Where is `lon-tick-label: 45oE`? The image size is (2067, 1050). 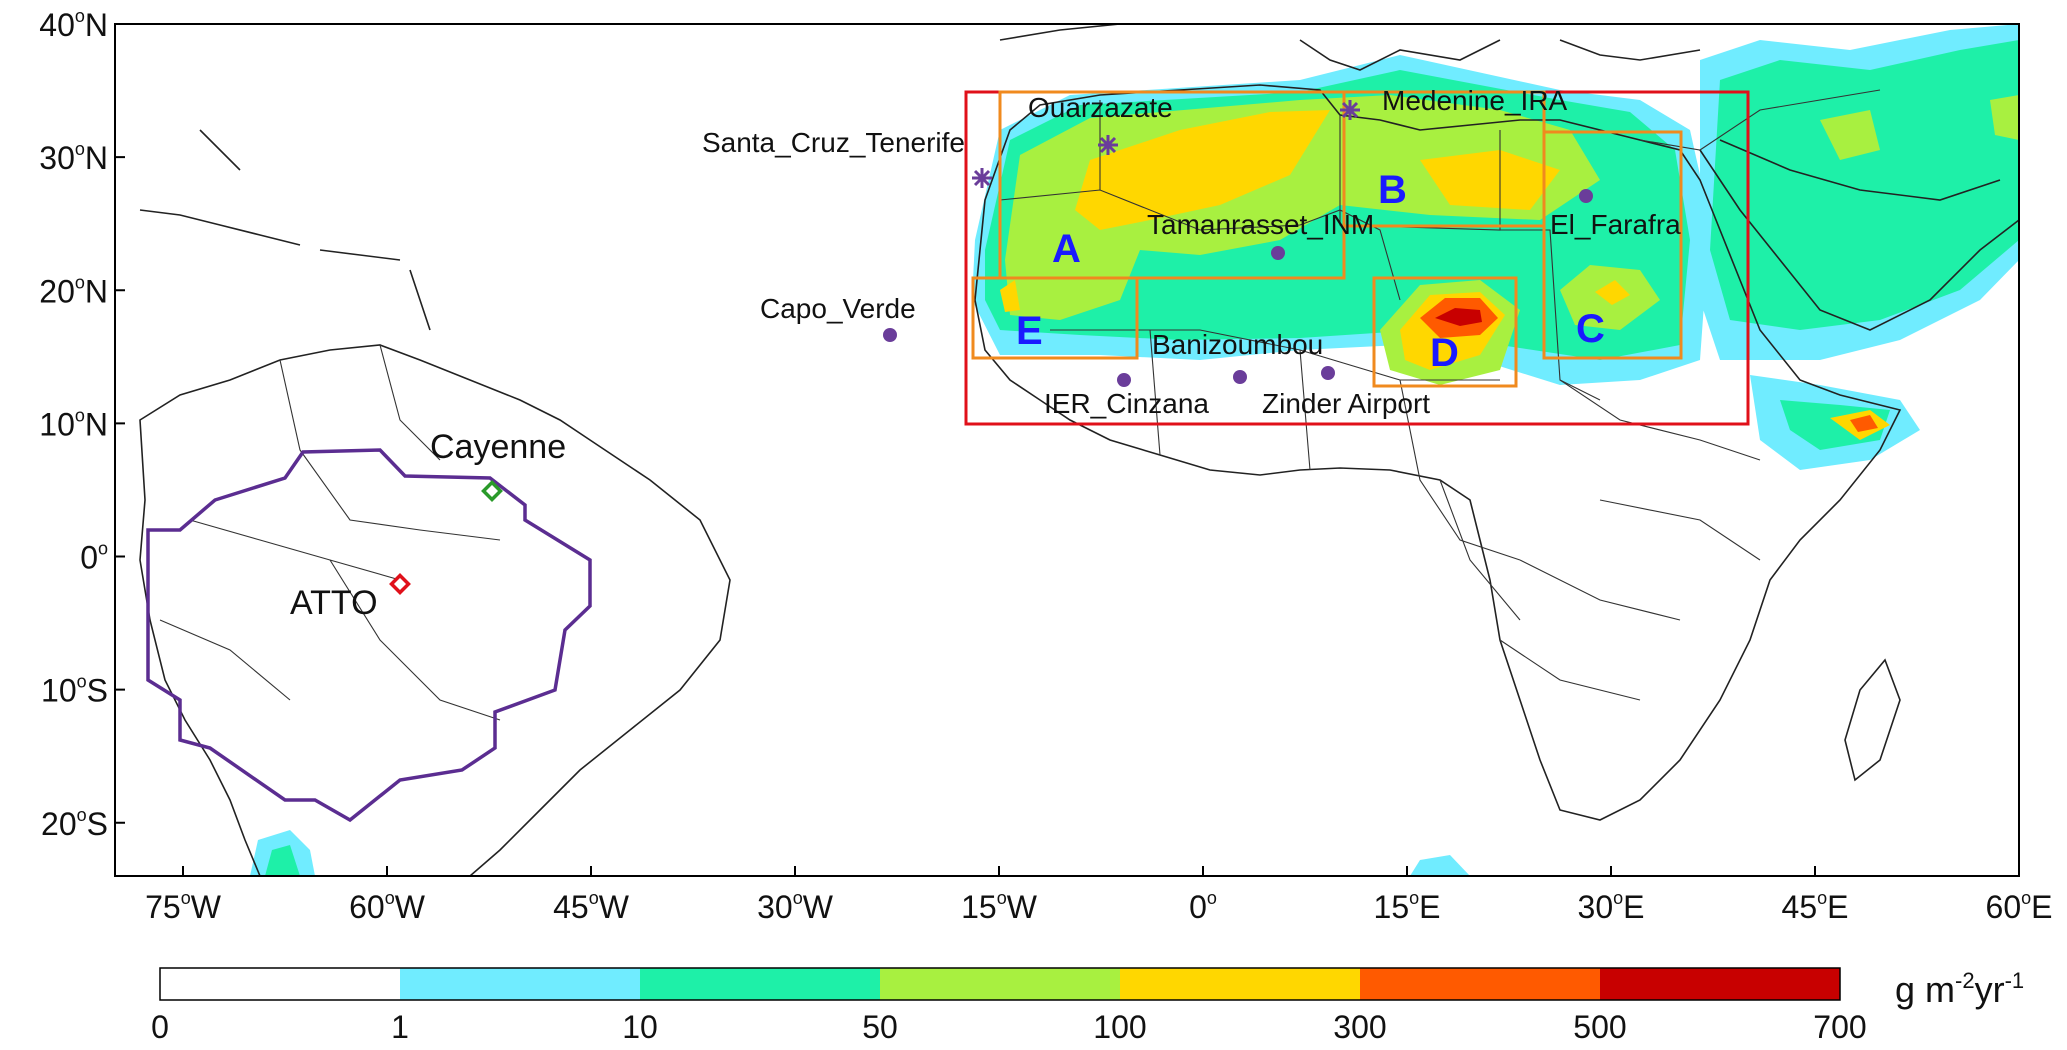
lon-tick-label: 45oE is located at coordinates (1815, 906).